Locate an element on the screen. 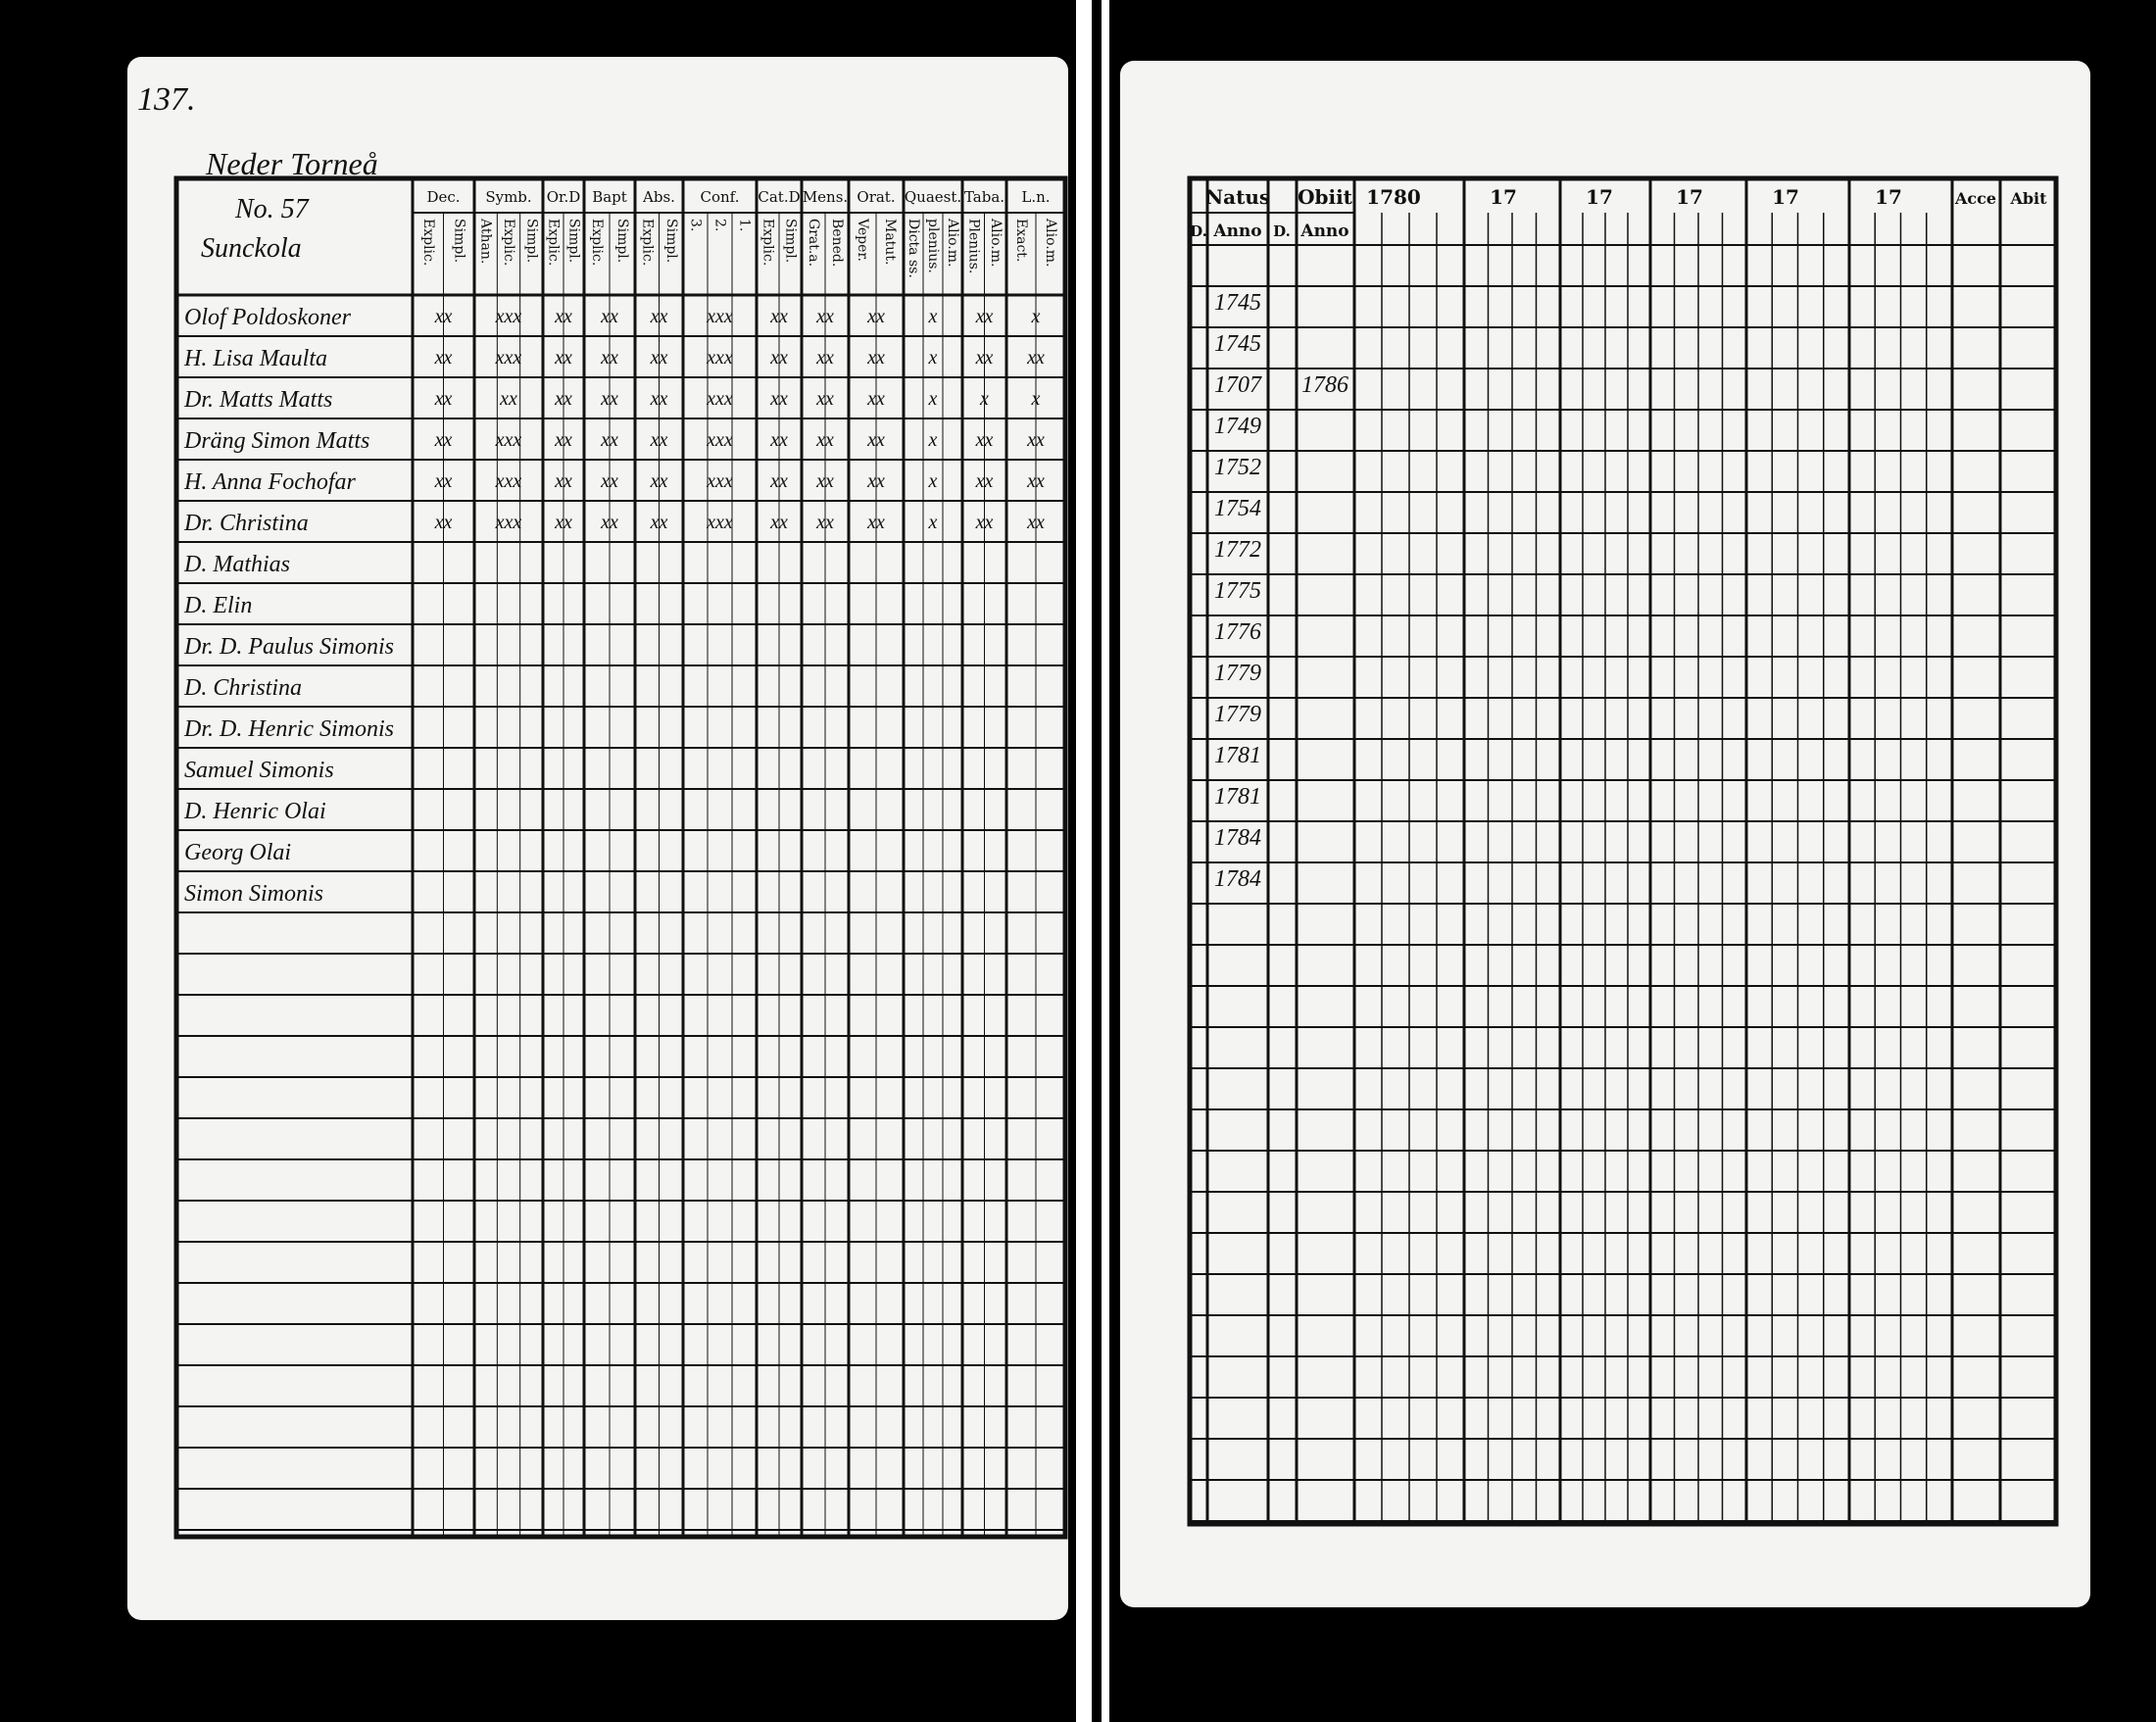 This screenshot has height=1722, width=2156. obiit-header: Obiit is located at coordinates (1325, 197).